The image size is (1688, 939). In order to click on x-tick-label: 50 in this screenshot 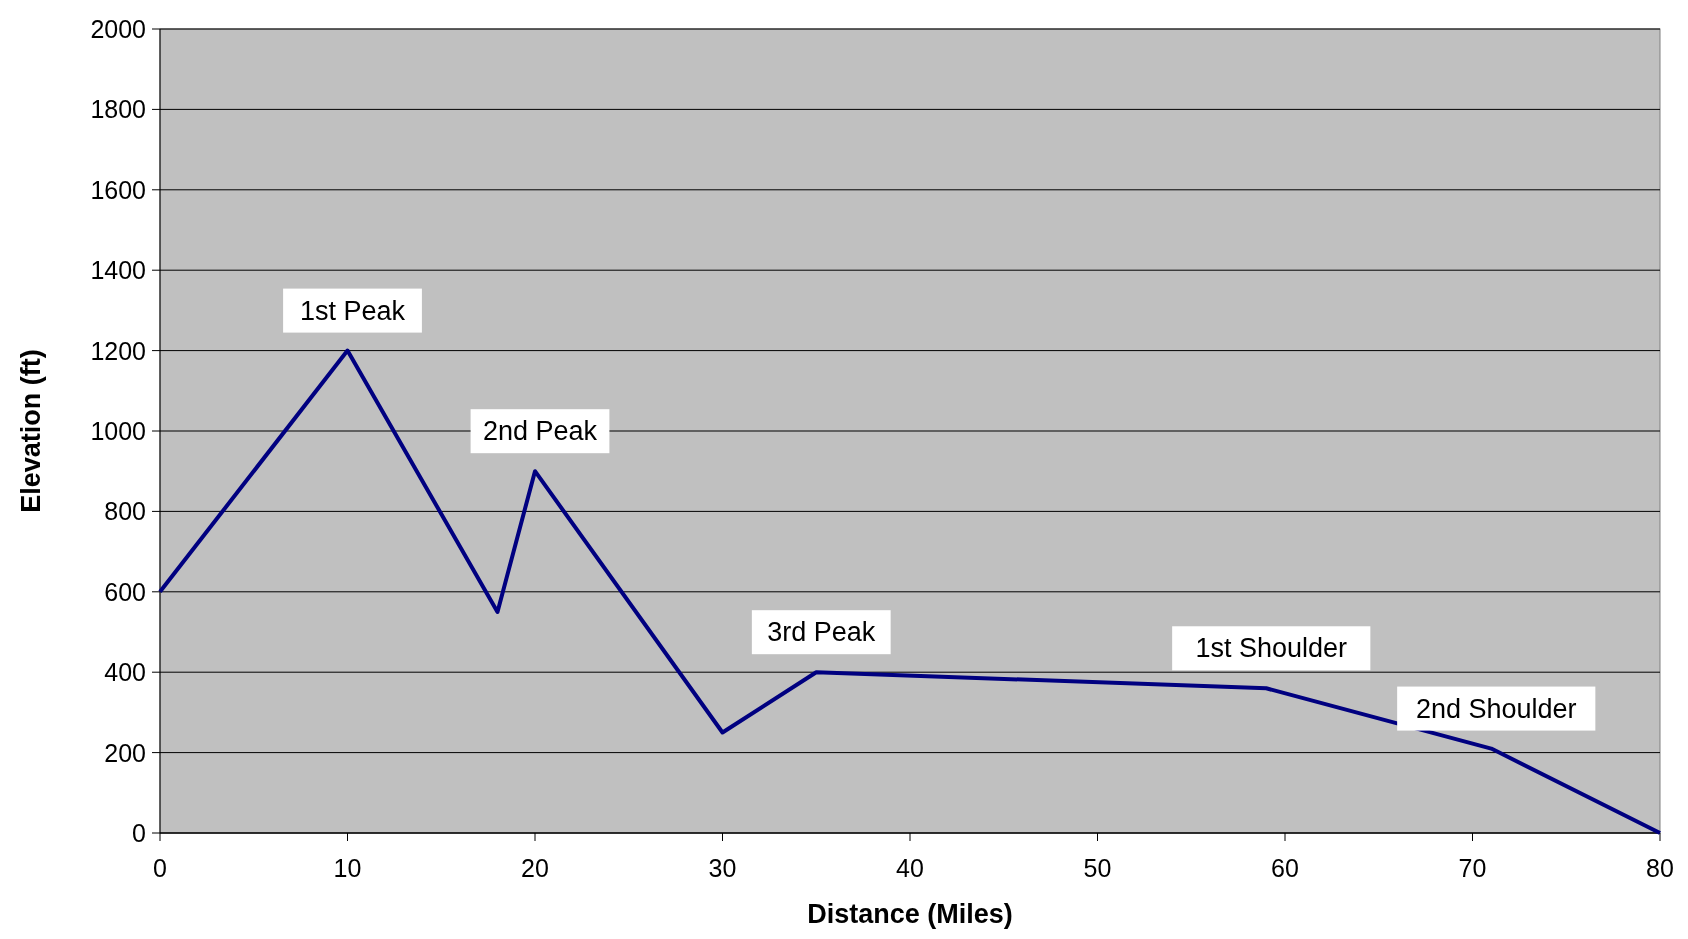, I will do `click(1097, 868)`.